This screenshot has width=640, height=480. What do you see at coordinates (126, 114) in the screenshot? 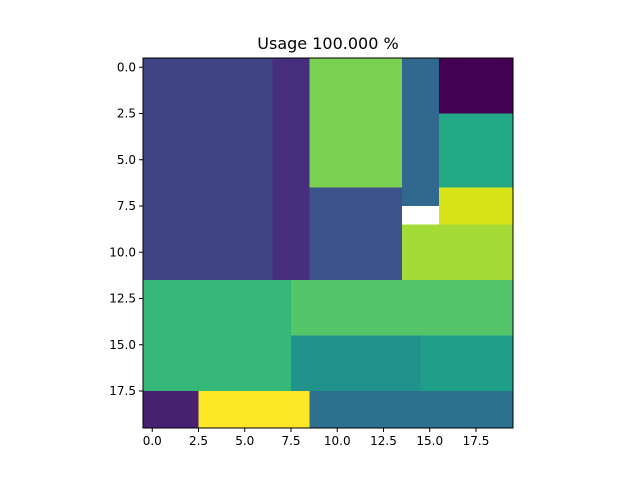
I see `y-tick-label: 2.5` at bounding box center [126, 114].